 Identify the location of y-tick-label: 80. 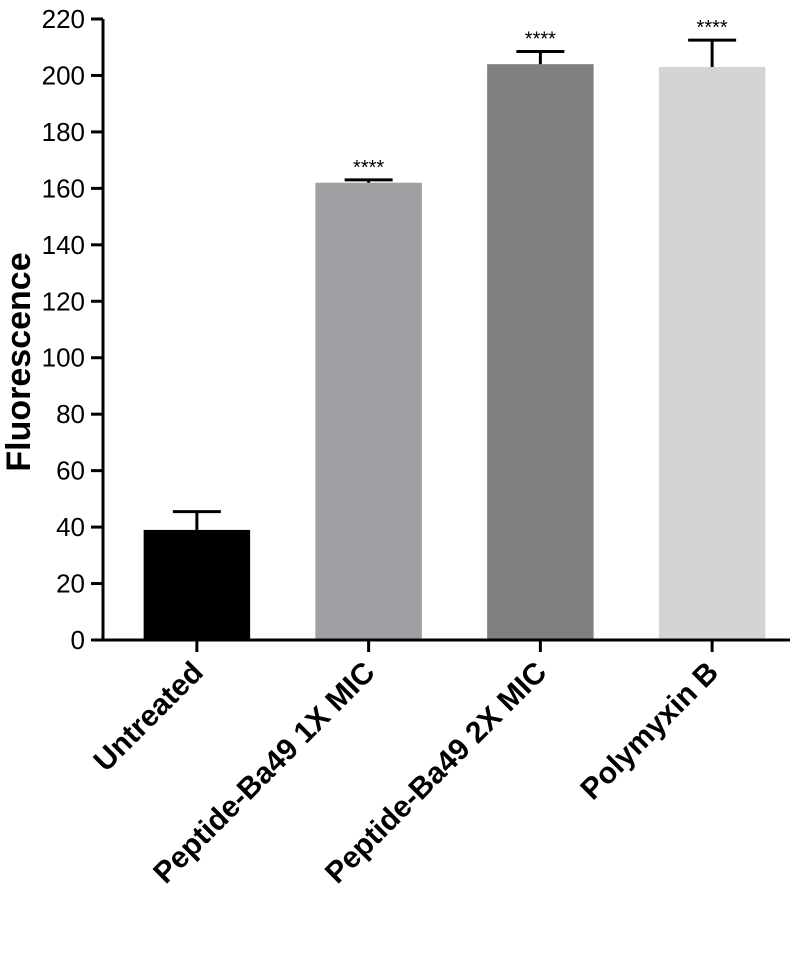
(70, 414).